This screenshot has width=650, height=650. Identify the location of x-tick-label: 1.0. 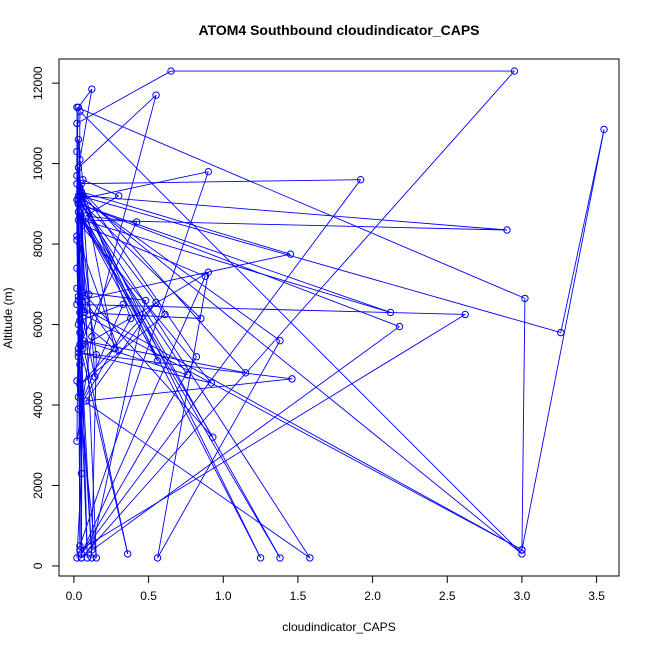
(223, 596).